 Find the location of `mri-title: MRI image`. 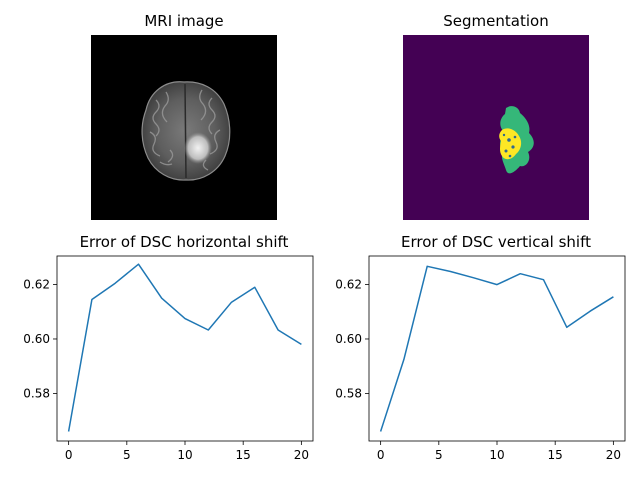

mri-title: MRI image is located at coordinates (183, 21).